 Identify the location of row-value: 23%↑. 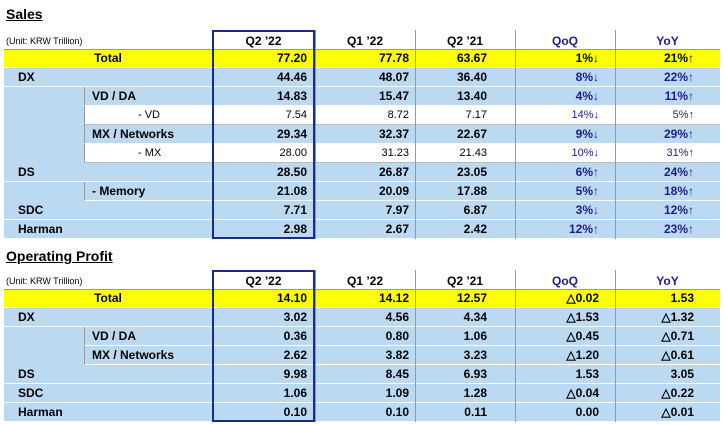
(678, 229).